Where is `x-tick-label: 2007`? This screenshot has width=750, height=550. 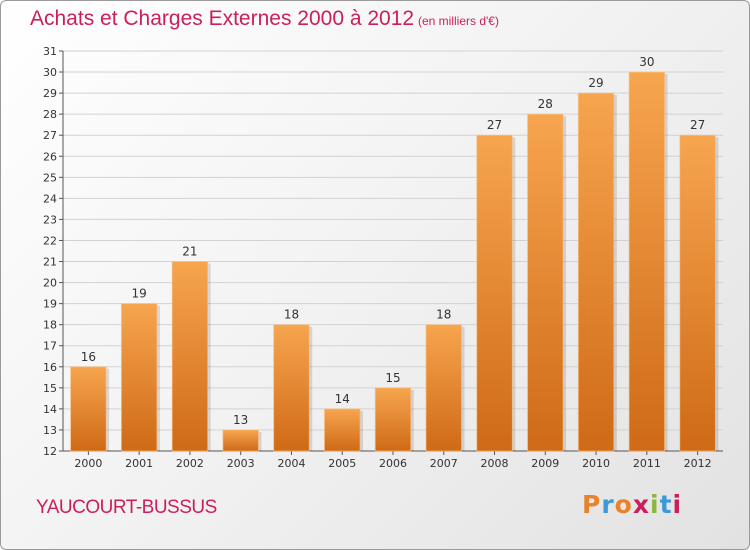 x-tick-label: 2007 is located at coordinates (444, 463).